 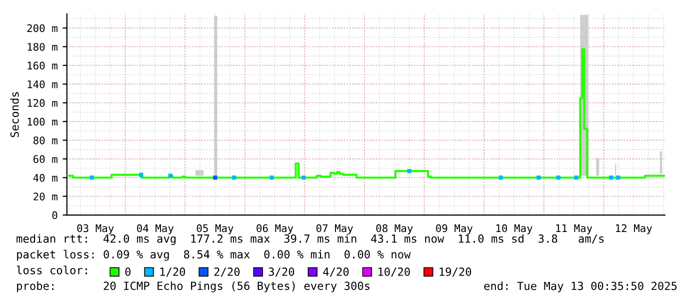 What do you see at coordinates (43, 46) in the screenshot?
I see `y-tick-label: 180 m` at bounding box center [43, 46].